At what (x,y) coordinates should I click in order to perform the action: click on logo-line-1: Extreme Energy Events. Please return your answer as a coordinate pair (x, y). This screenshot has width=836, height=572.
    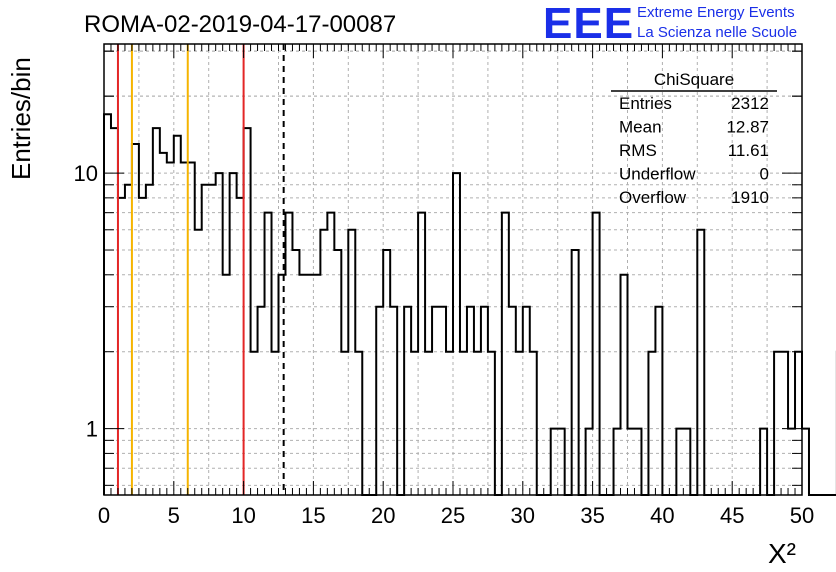
    Looking at the image, I should click on (716, 12).